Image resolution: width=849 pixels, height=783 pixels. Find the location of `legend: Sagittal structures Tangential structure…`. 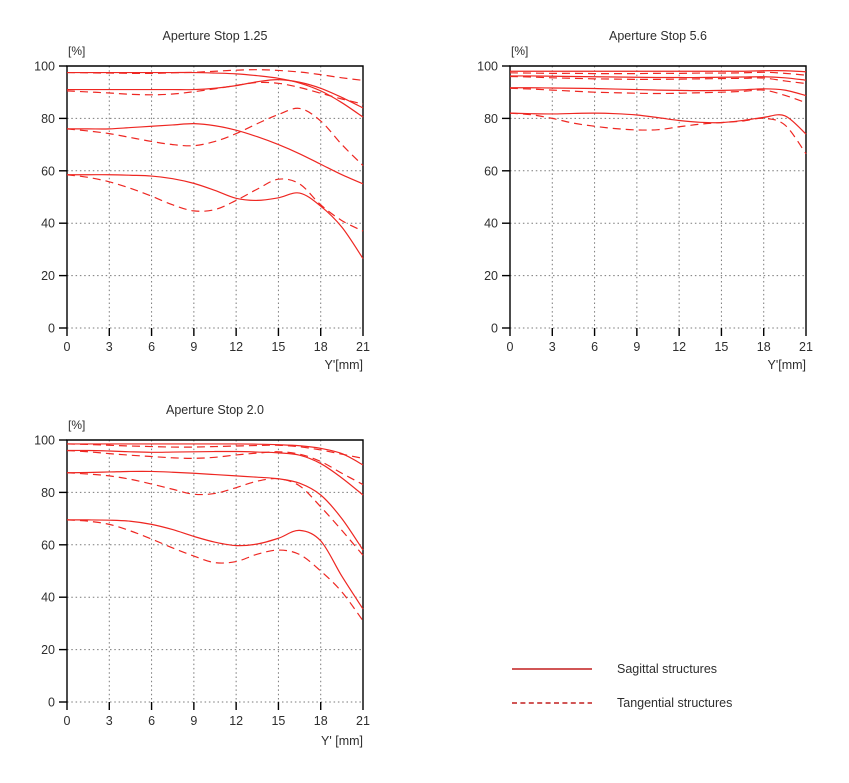

legend: Sagittal structures Tangential structure… is located at coordinates (665, 687).